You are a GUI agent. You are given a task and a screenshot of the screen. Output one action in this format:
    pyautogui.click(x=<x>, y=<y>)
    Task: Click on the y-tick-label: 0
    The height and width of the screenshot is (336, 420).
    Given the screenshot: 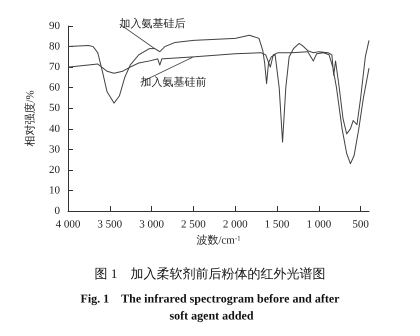 What is the action you would take?
    pyautogui.click(x=57, y=211)
    